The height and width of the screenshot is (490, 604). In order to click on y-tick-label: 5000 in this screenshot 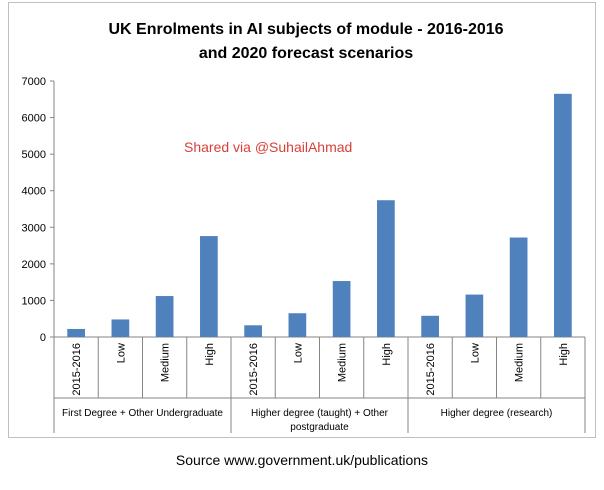, I will do `click(34, 155)`.